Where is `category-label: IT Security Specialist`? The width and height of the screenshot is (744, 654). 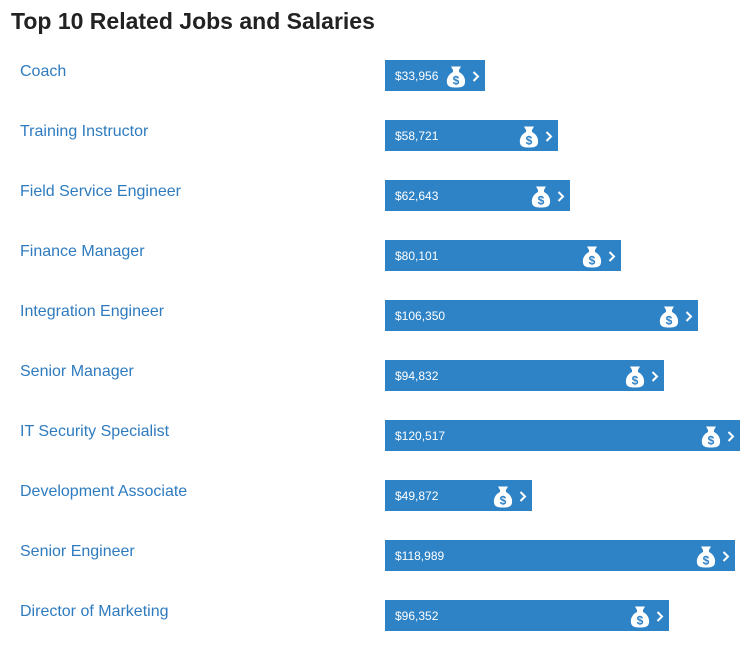 category-label: IT Security Specialist is located at coordinates (95, 431).